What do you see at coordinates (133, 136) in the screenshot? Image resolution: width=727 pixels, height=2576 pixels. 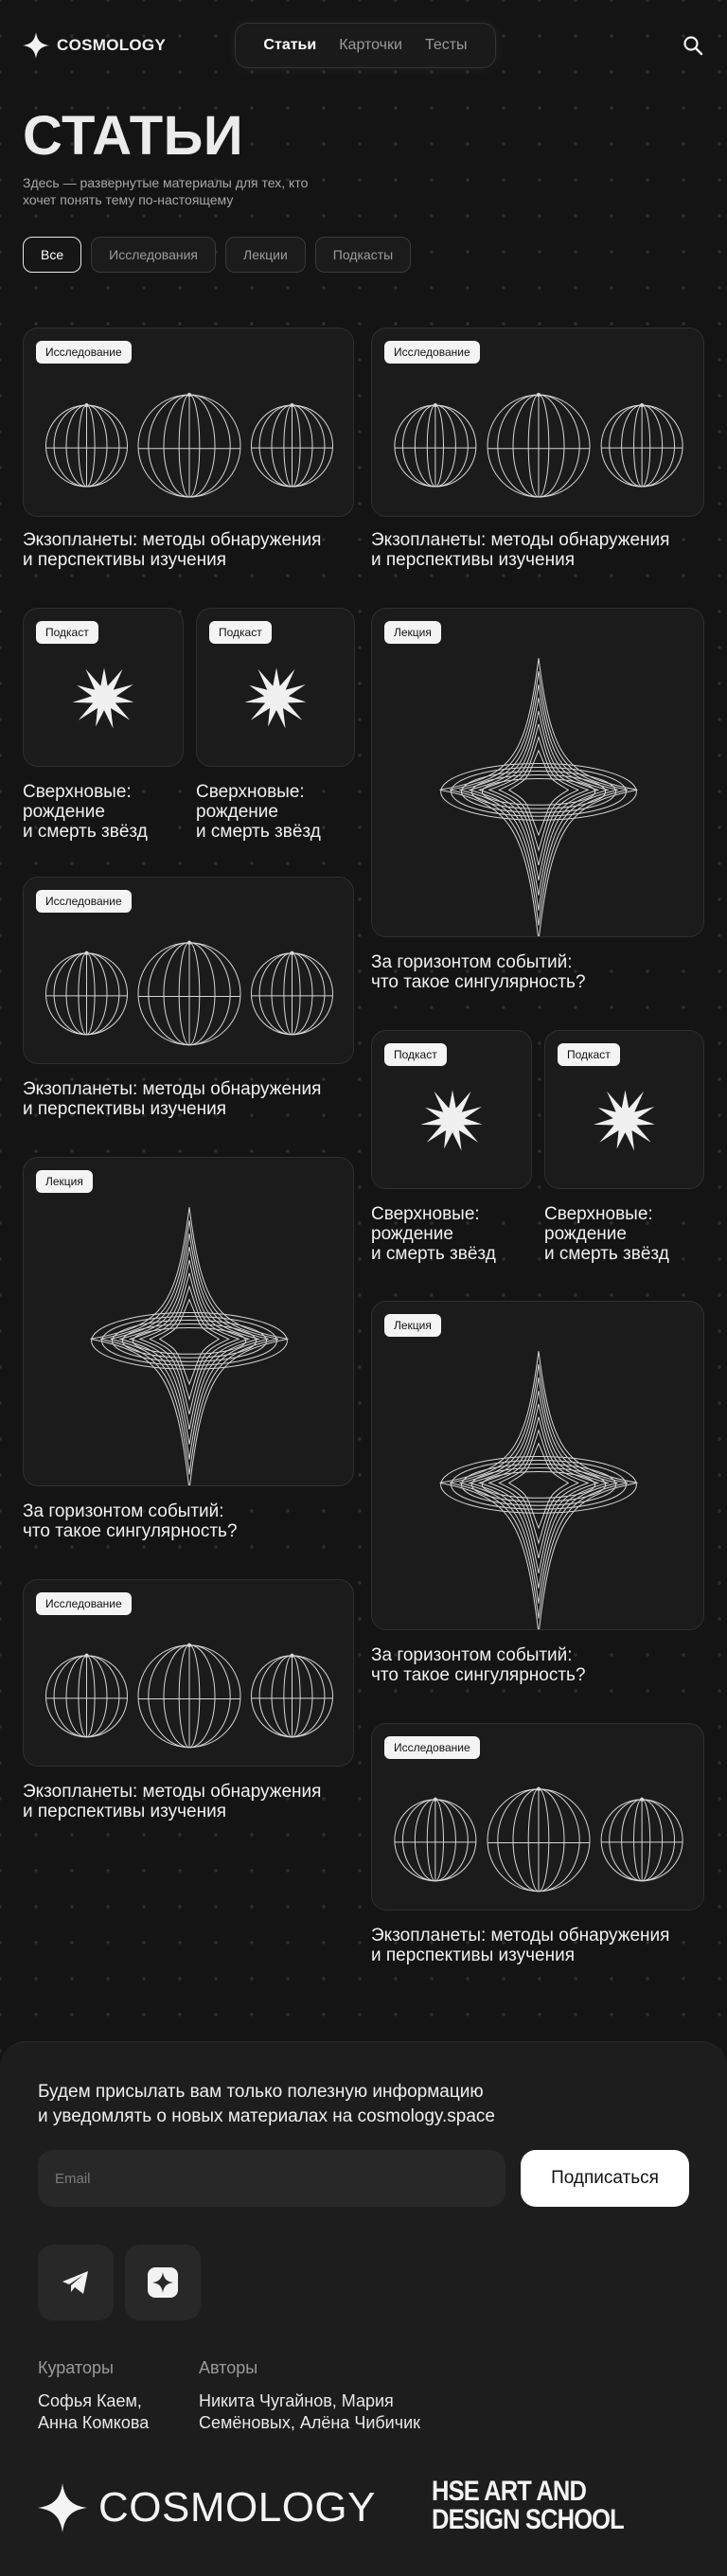 I see `page-title: СТАТЬИ` at bounding box center [133, 136].